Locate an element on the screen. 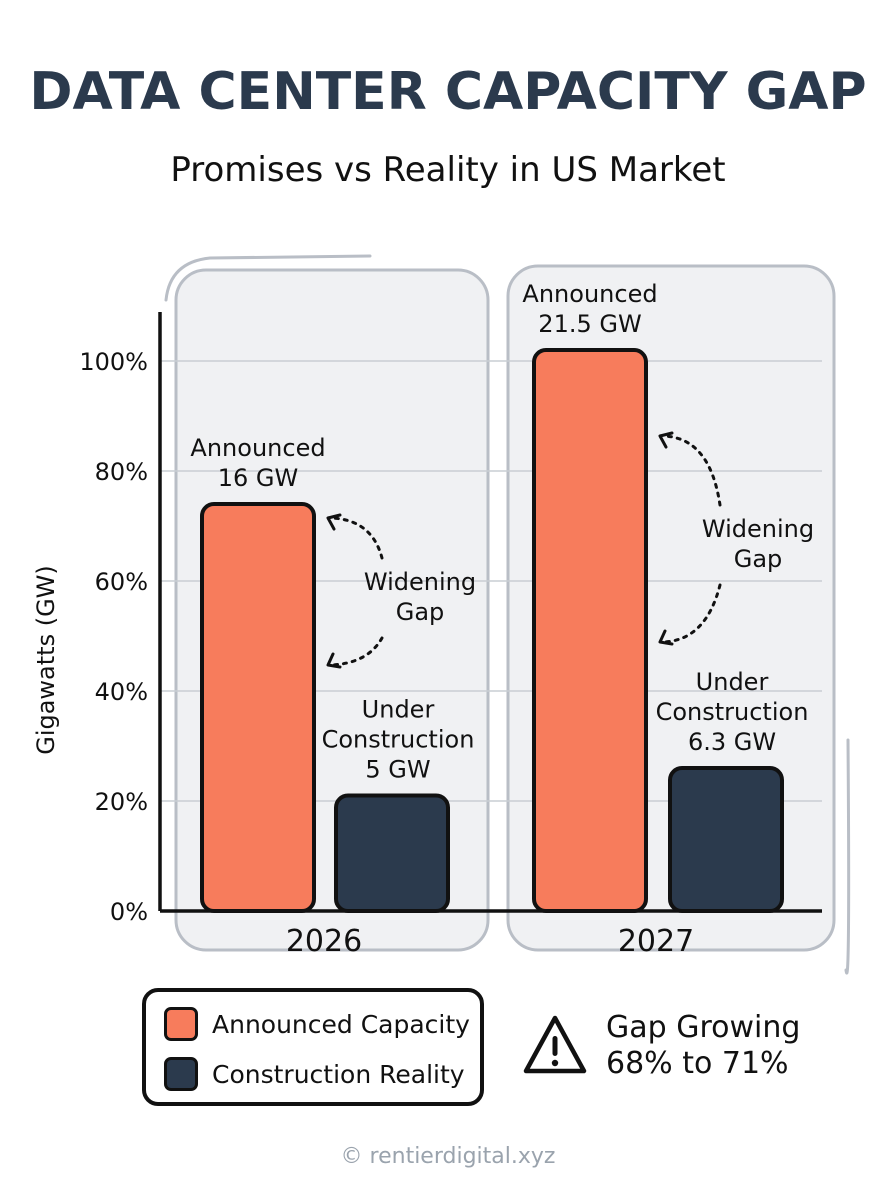 This screenshot has height=1200, width=896. y-tick-label: 20% is located at coordinates (121, 802).